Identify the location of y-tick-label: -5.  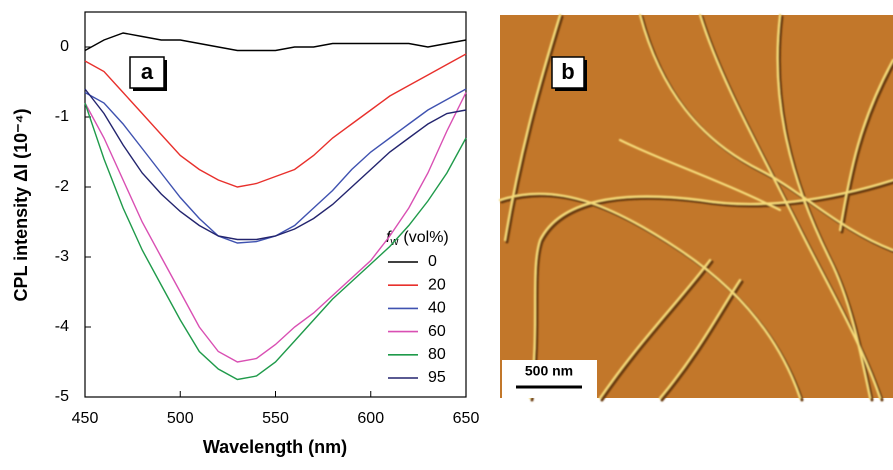
(62, 396).